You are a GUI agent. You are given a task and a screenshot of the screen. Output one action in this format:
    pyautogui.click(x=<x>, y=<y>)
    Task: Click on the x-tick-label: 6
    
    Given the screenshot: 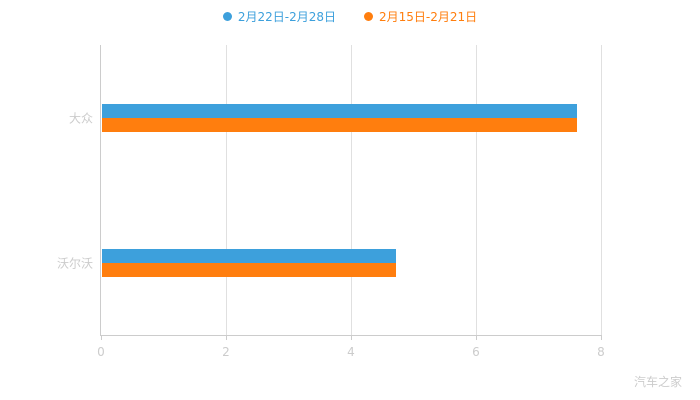 What is the action you would take?
    pyautogui.click(x=476, y=352)
    